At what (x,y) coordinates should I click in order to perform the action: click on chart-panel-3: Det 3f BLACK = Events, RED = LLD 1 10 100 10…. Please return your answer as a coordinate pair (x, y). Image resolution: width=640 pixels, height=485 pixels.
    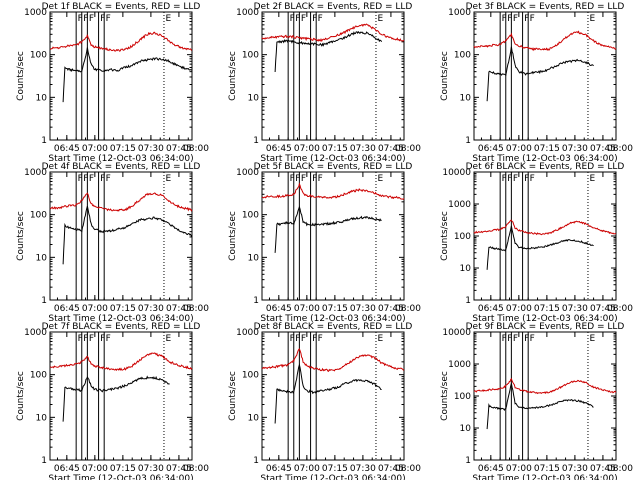
    Looking at the image, I should click on (536, 83).